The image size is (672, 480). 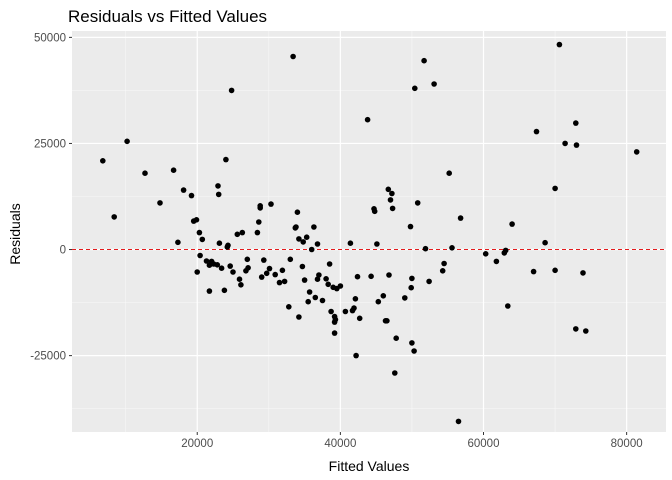 What do you see at coordinates (197, 444) in the screenshot?
I see `x-tick-label: 20000` at bounding box center [197, 444].